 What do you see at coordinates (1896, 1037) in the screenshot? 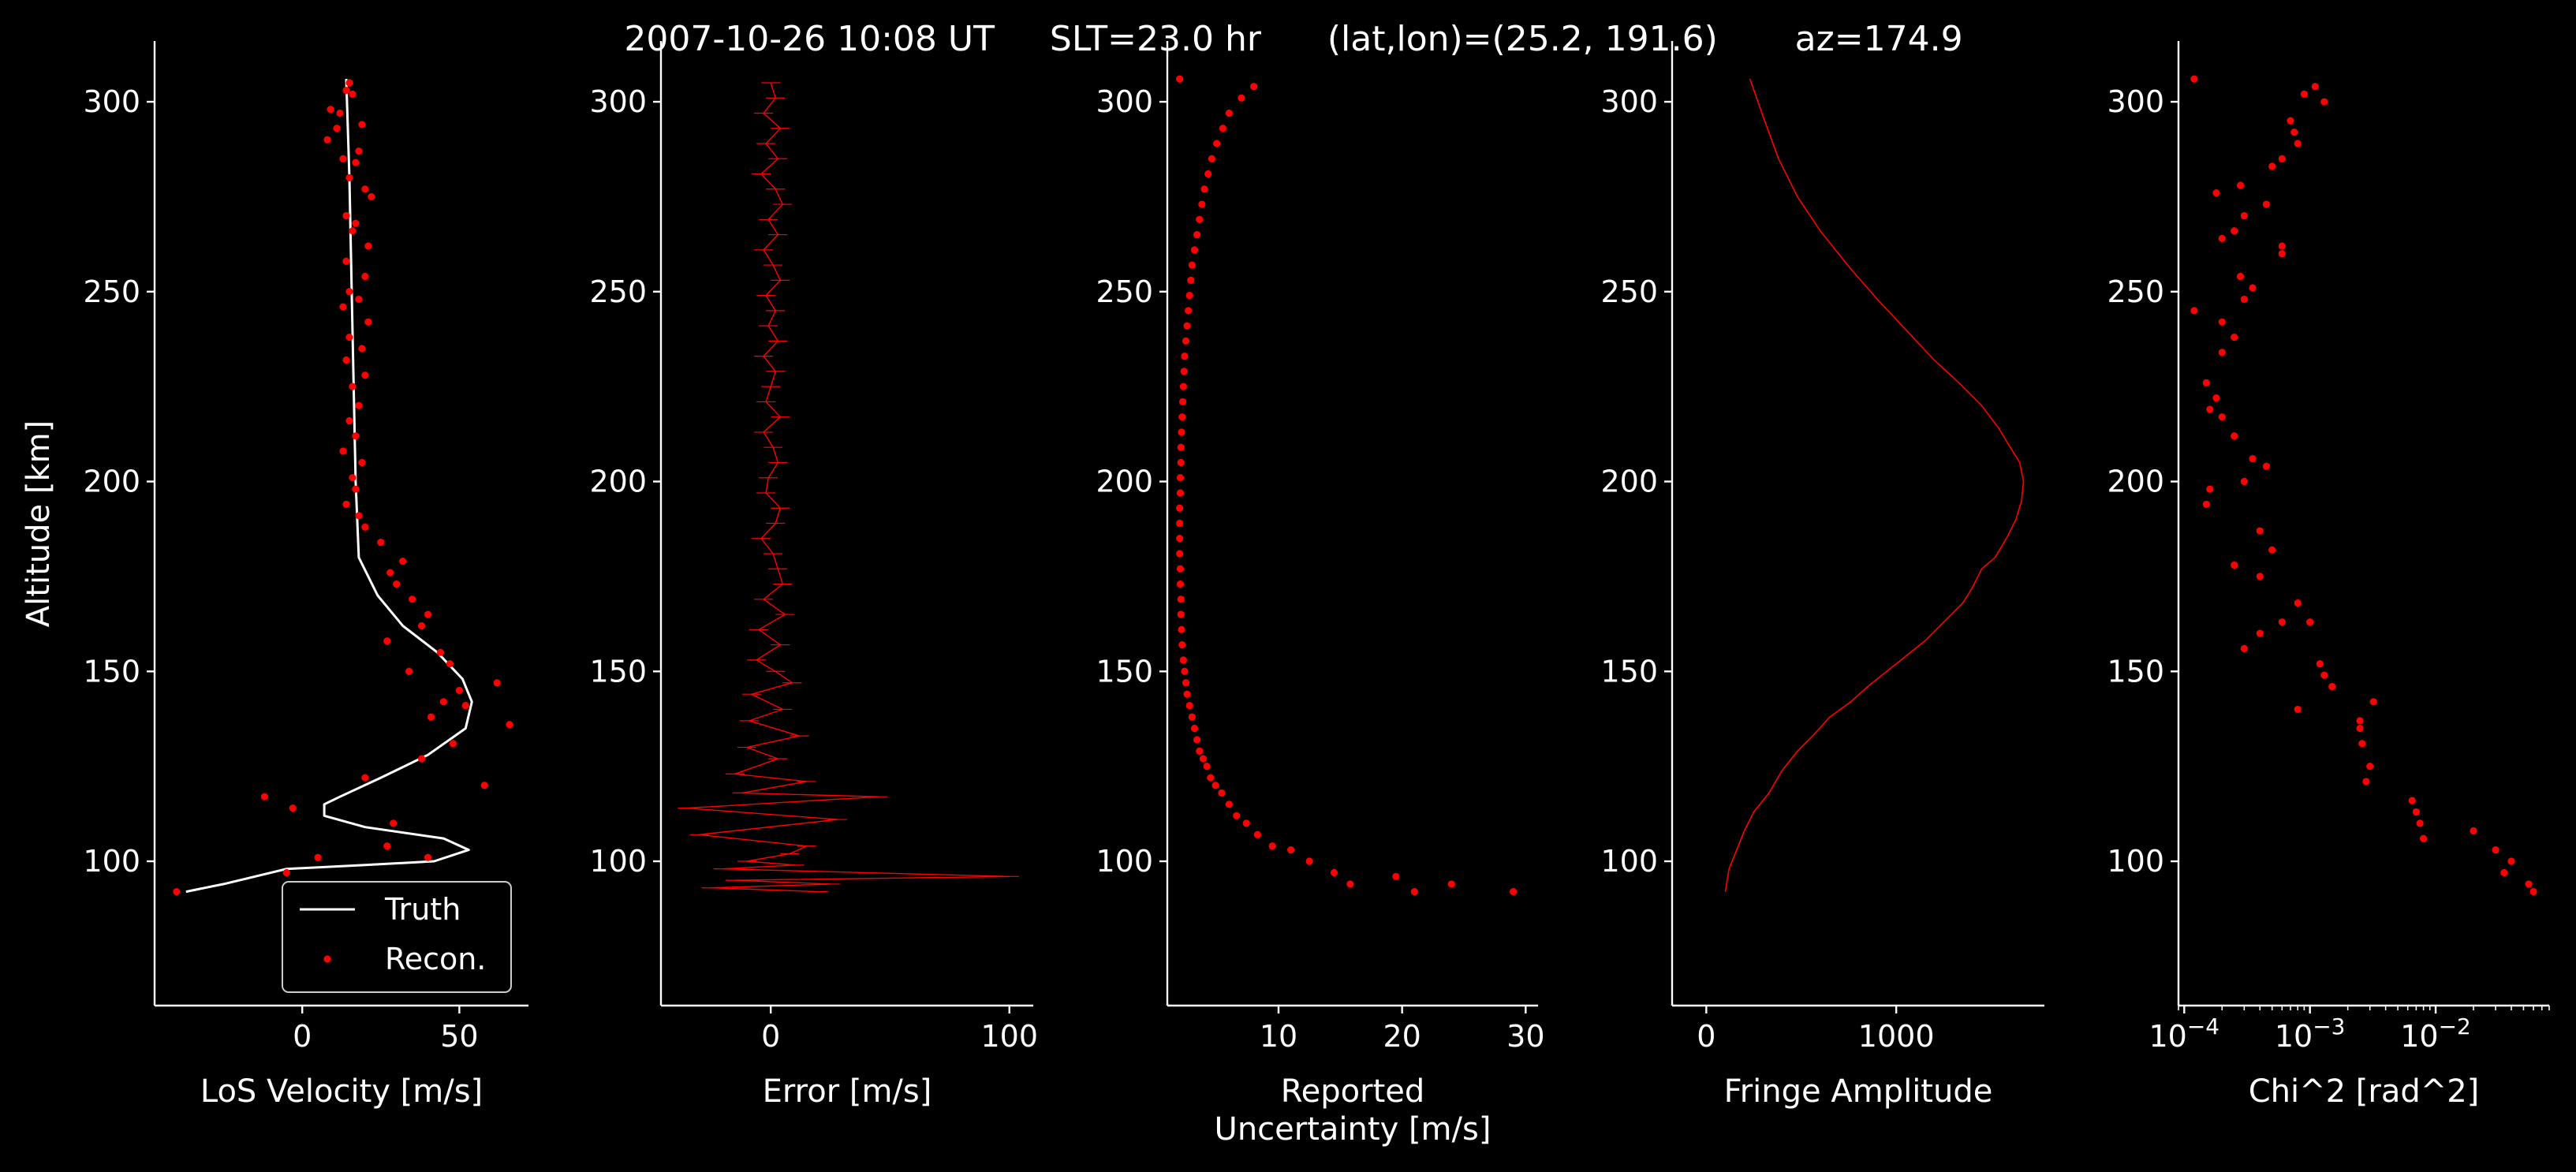
I see `x-tick-label: 1000` at bounding box center [1896, 1037].